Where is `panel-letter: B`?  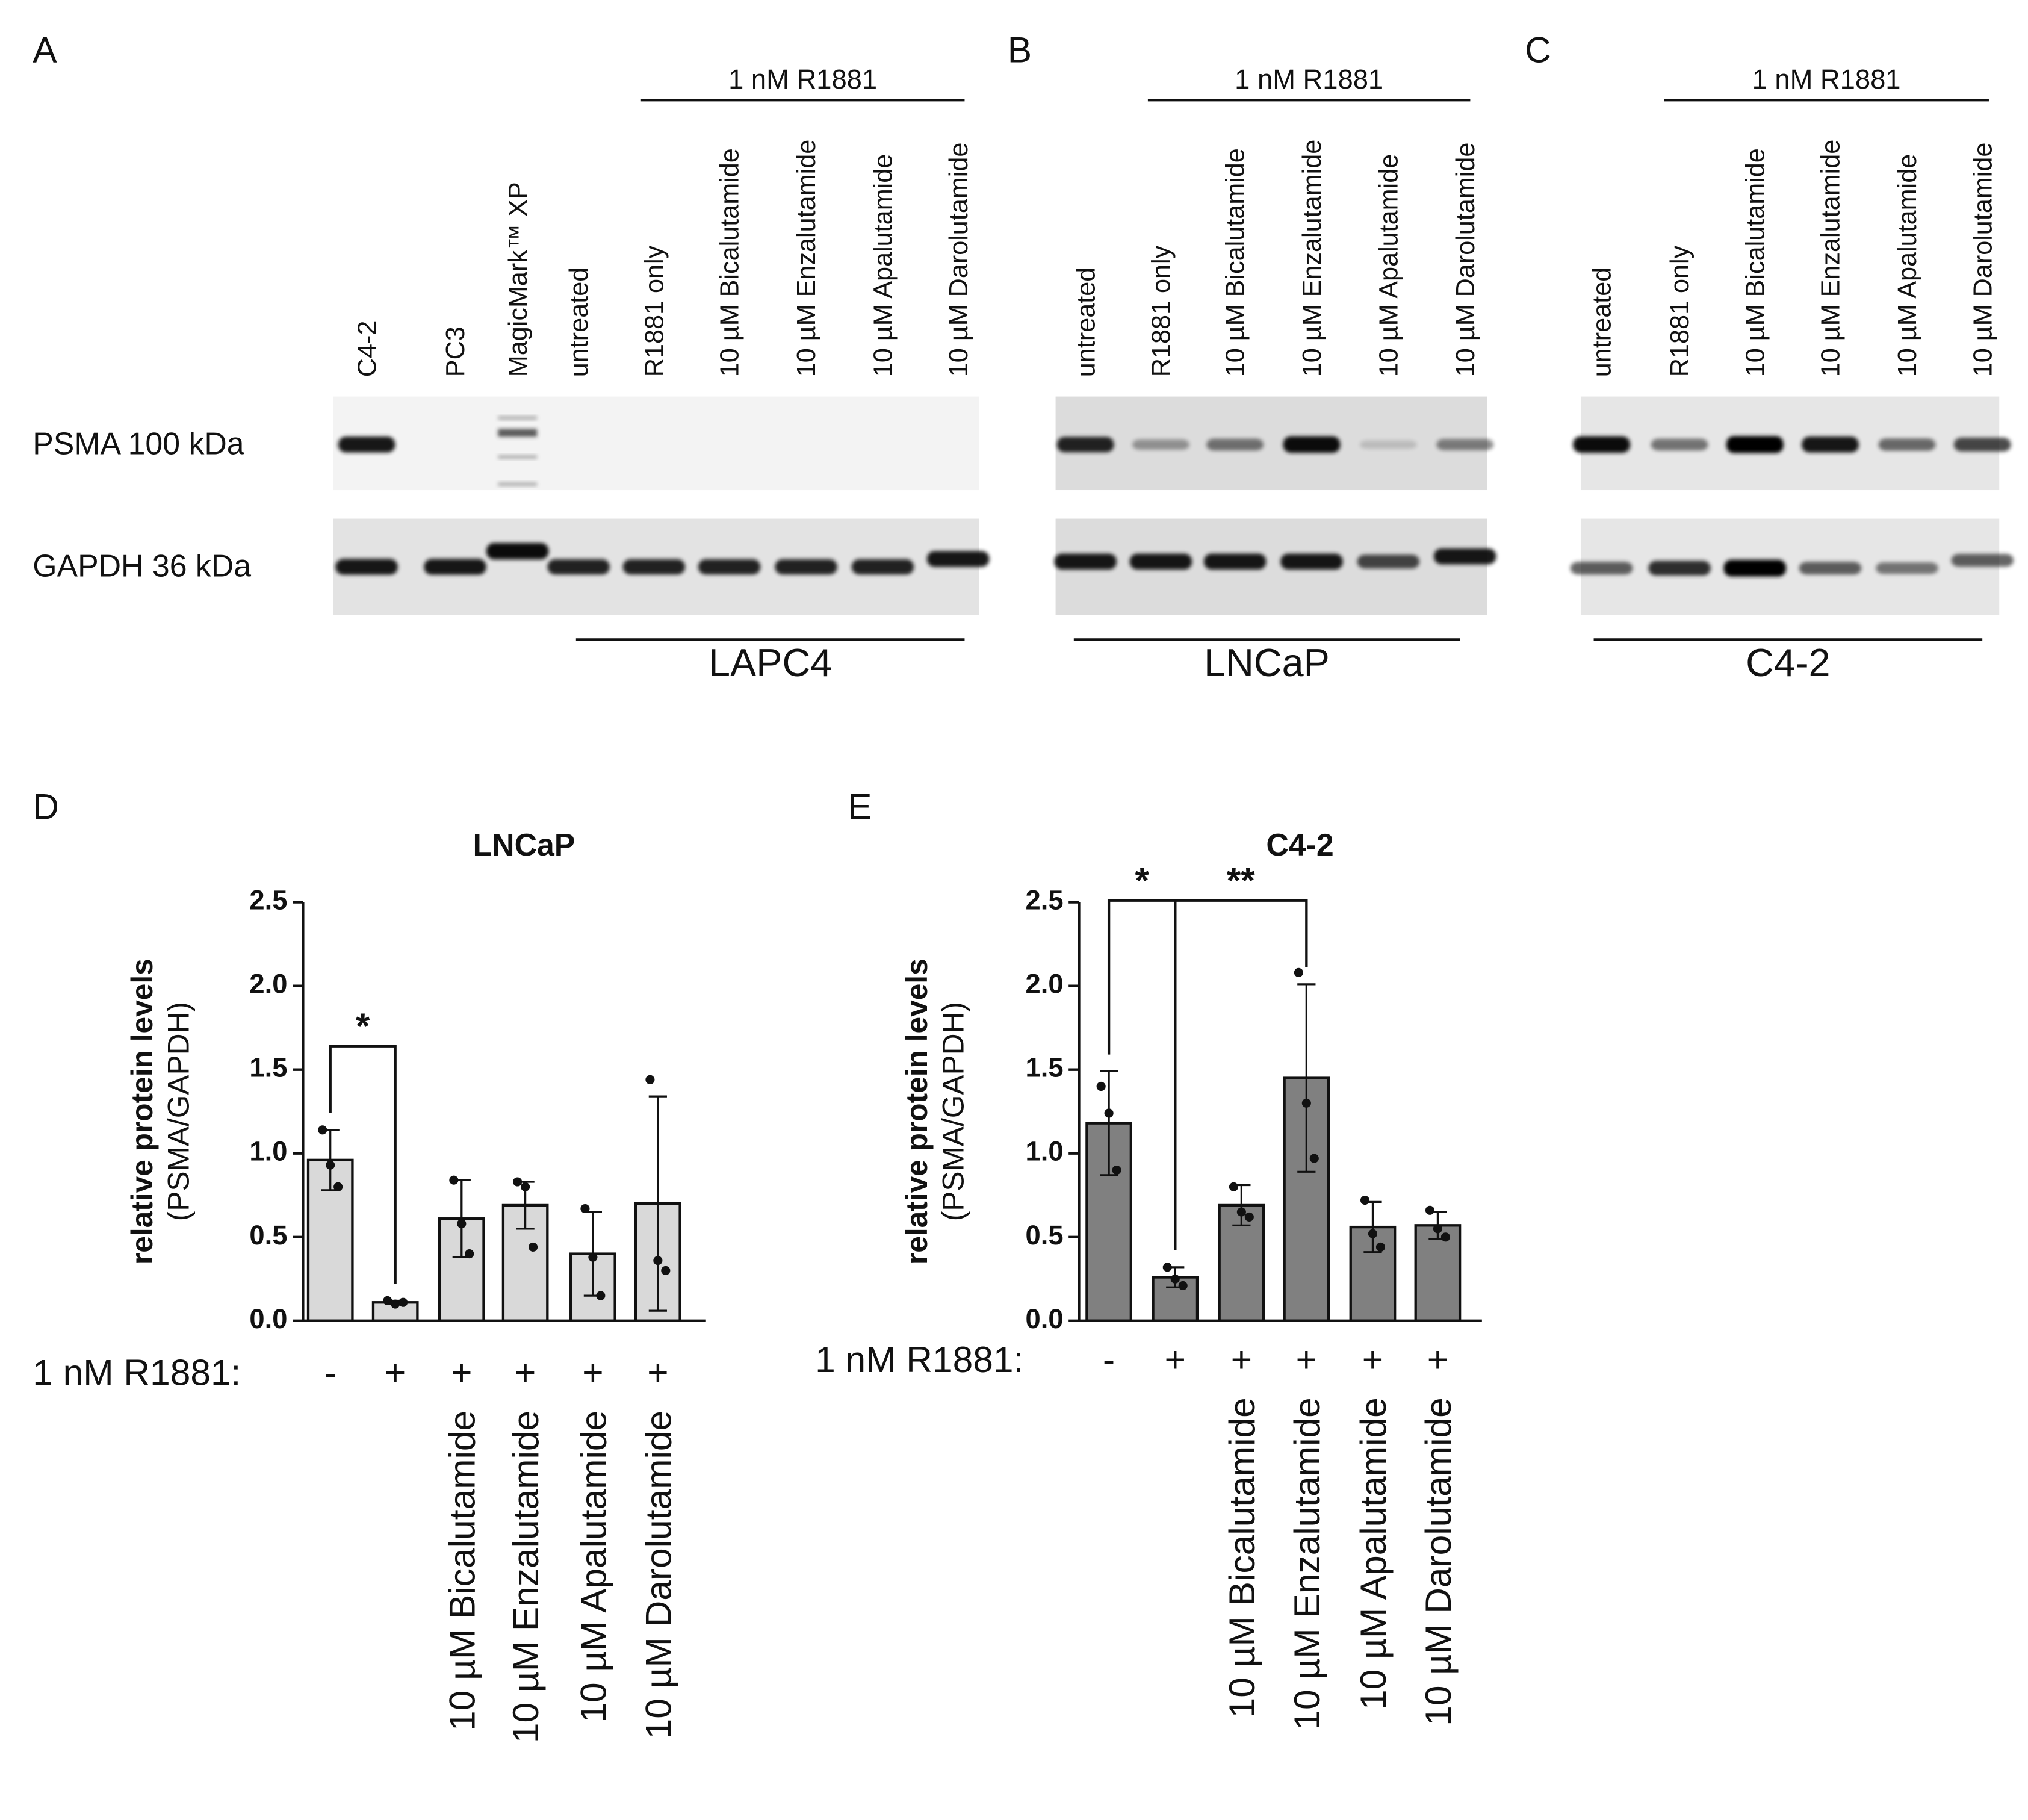
panel-letter: B is located at coordinates (1020, 50).